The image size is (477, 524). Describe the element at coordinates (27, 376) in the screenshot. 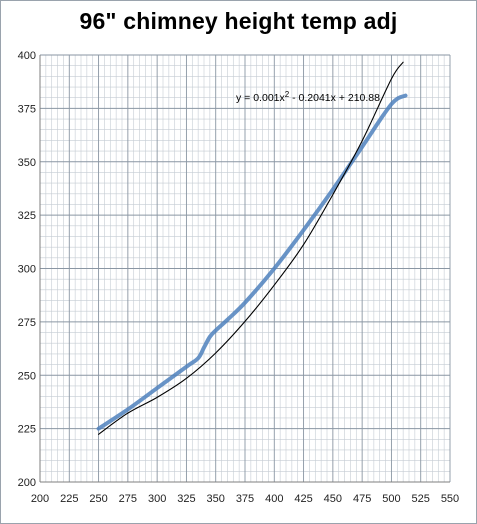

I see `y-tick-label: 250` at that location.